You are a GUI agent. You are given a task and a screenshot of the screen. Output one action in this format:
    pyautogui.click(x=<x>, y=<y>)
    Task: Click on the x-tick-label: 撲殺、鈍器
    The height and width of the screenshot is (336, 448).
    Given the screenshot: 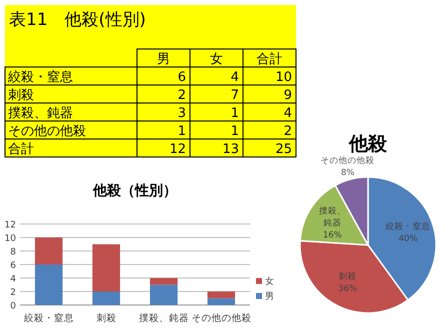 What is the action you would take?
    pyautogui.click(x=163, y=318)
    